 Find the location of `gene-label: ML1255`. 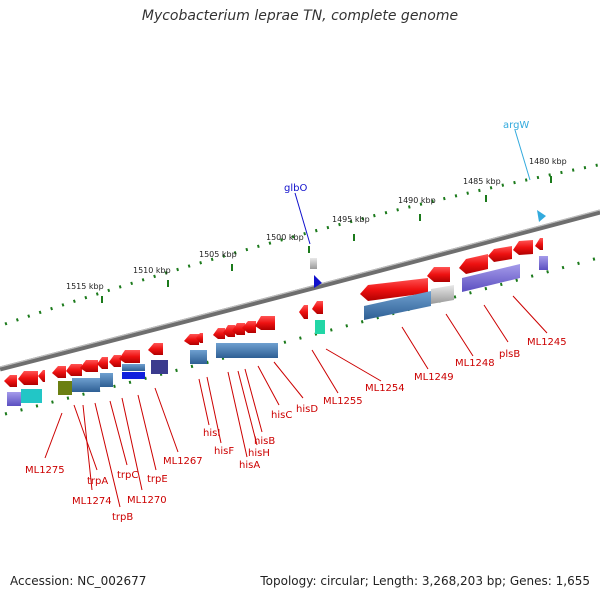

gene-label: ML1255 is located at coordinates (343, 401).